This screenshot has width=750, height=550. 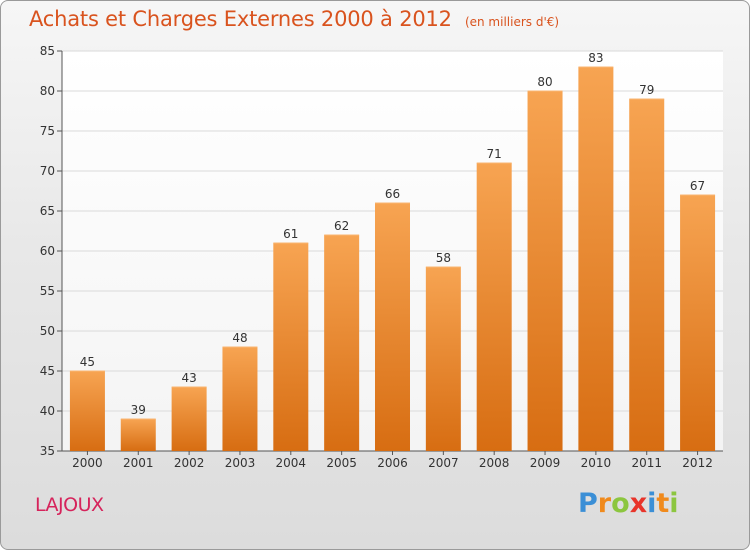 I want to click on x-tick-label-2006: 2006, so click(x=392, y=463).